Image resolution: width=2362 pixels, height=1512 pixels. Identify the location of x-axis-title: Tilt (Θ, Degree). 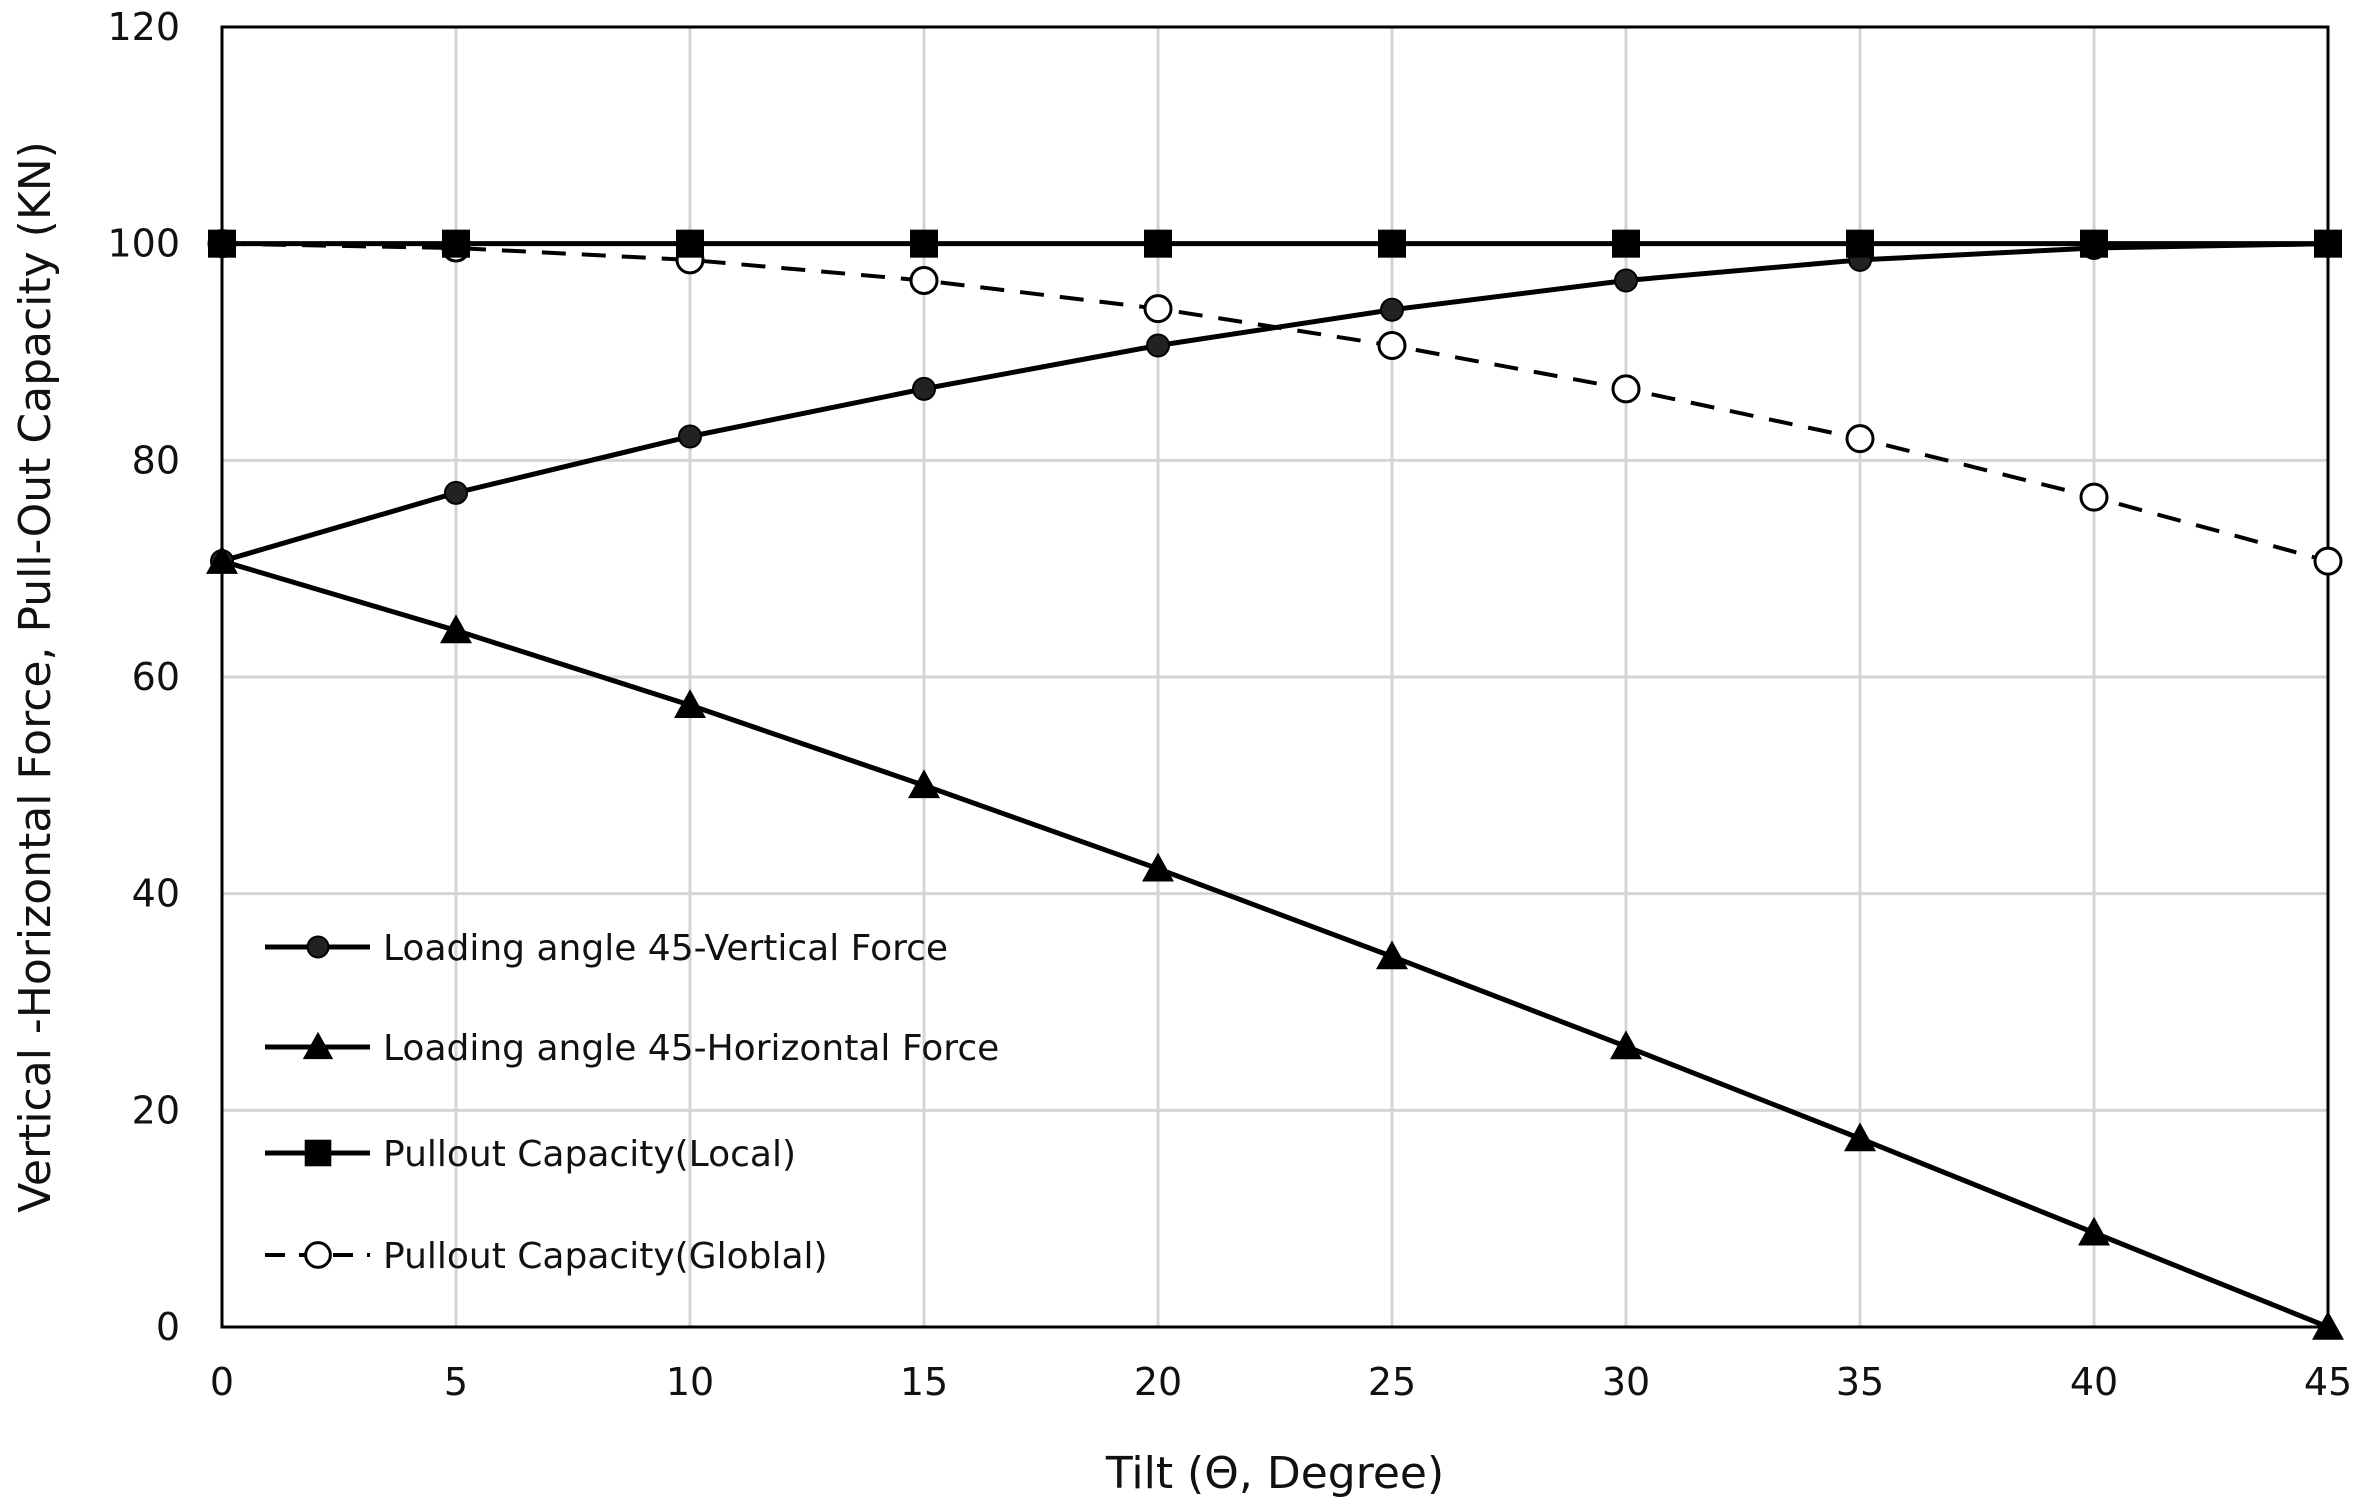
(1274, 1473).